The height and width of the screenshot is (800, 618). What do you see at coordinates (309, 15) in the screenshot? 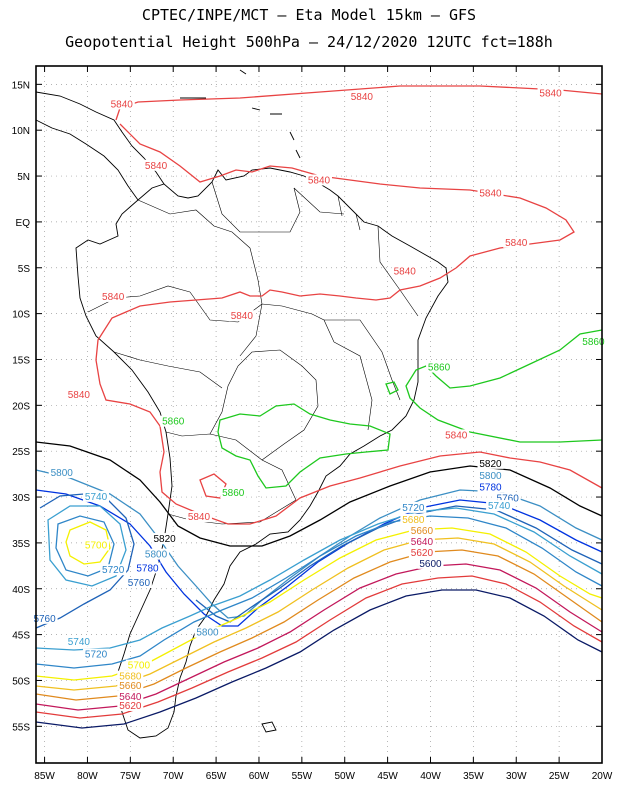
I see `chart-title-line1: CPTEC/INPE/MCT – Eta Model 15km – GFS` at bounding box center [309, 15].